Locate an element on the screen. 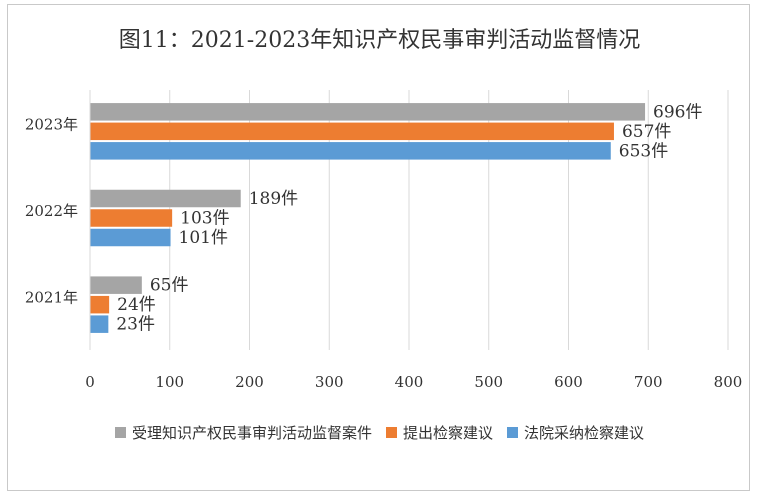  y-category-label: 2021年 is located at coordinates (51, 298).